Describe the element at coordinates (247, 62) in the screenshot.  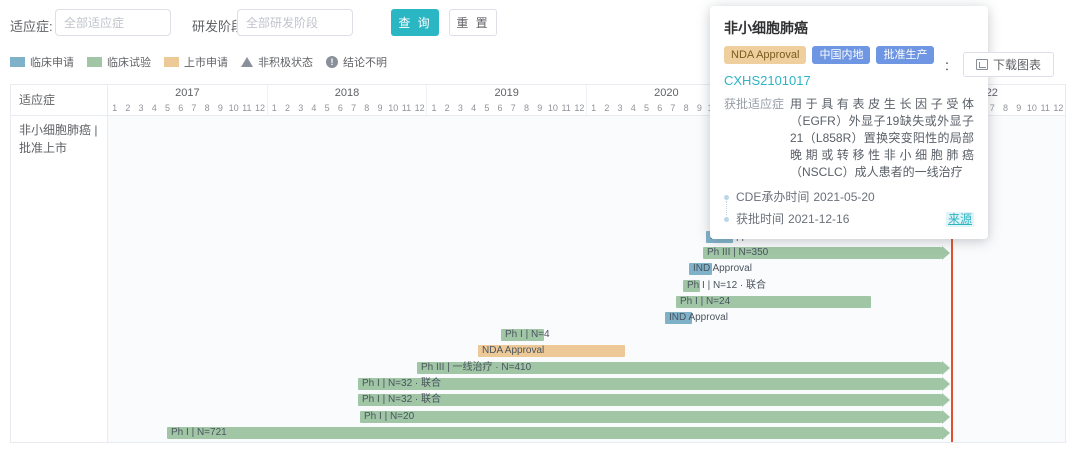
I see `inactive-triangle-icon` at that location.